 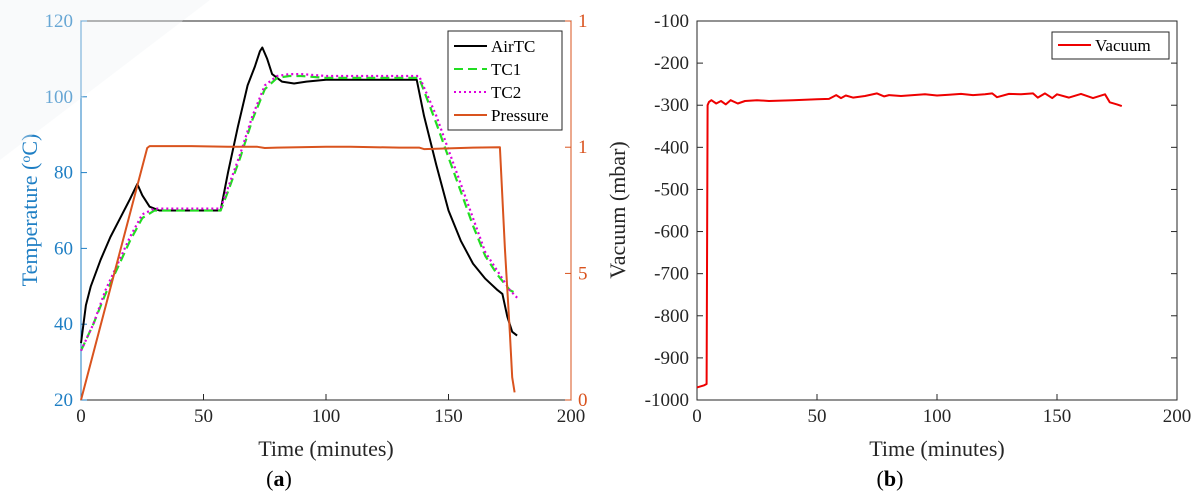 I want to click on panel-a-right-tick-label: 0, so click(x=583, y=400).